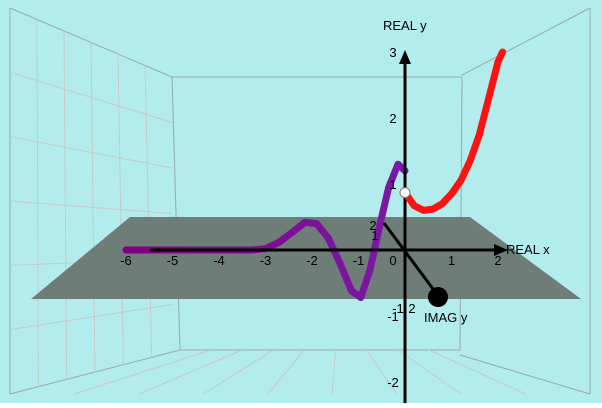 The image size is (602, 408). What do you see at coordinates (173, 260) in the screenshot?
I see `x-tick-label: -5` at bounding box center [173, 260].